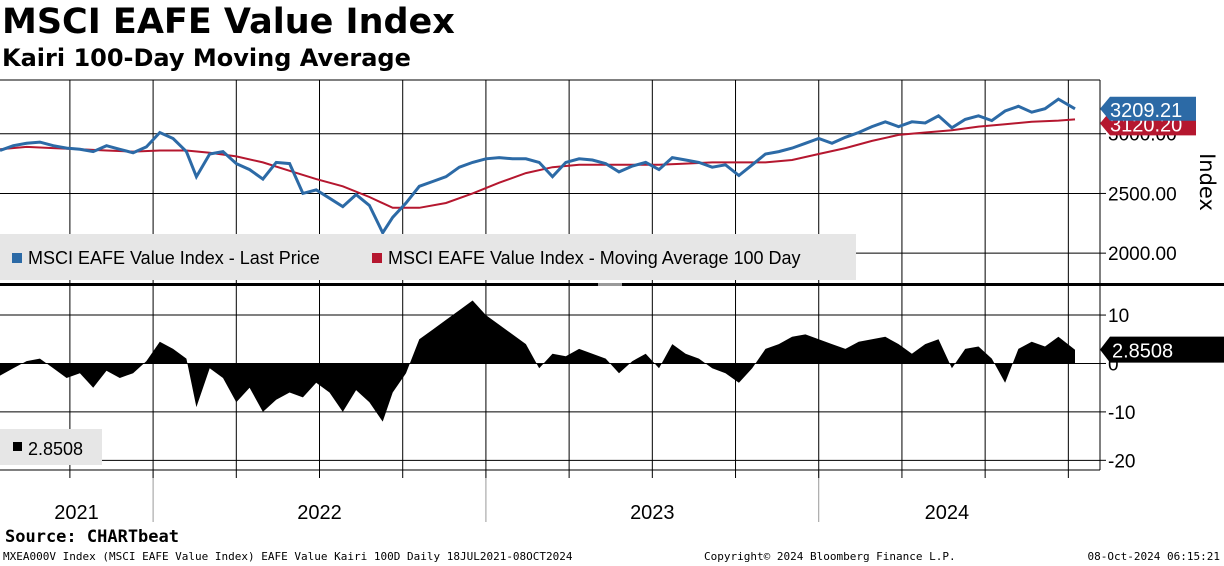 This screenshot has height=566, width=1224. What do you see at coordinates (561, 497) in the screenshot?
I see `x-axis: 2021 2022 2023 2024` at bounding box center [561, 497].